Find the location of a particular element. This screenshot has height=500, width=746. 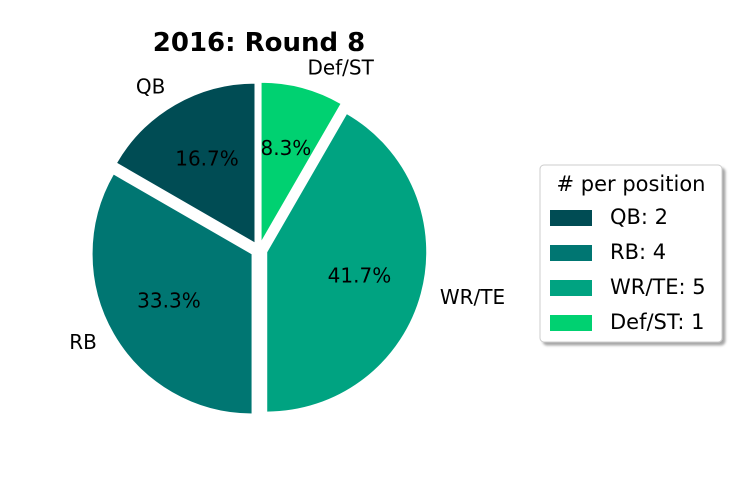

pie-slice-qb is located at coordinates (185, 163).